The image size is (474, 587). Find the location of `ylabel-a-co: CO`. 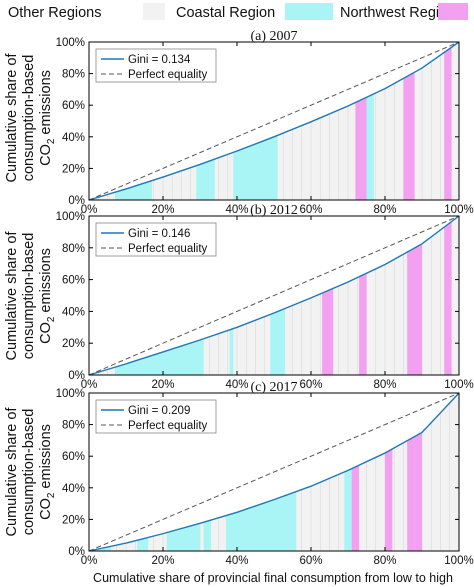

ylabel-a-co: CO is located at coordinates (46, 155).